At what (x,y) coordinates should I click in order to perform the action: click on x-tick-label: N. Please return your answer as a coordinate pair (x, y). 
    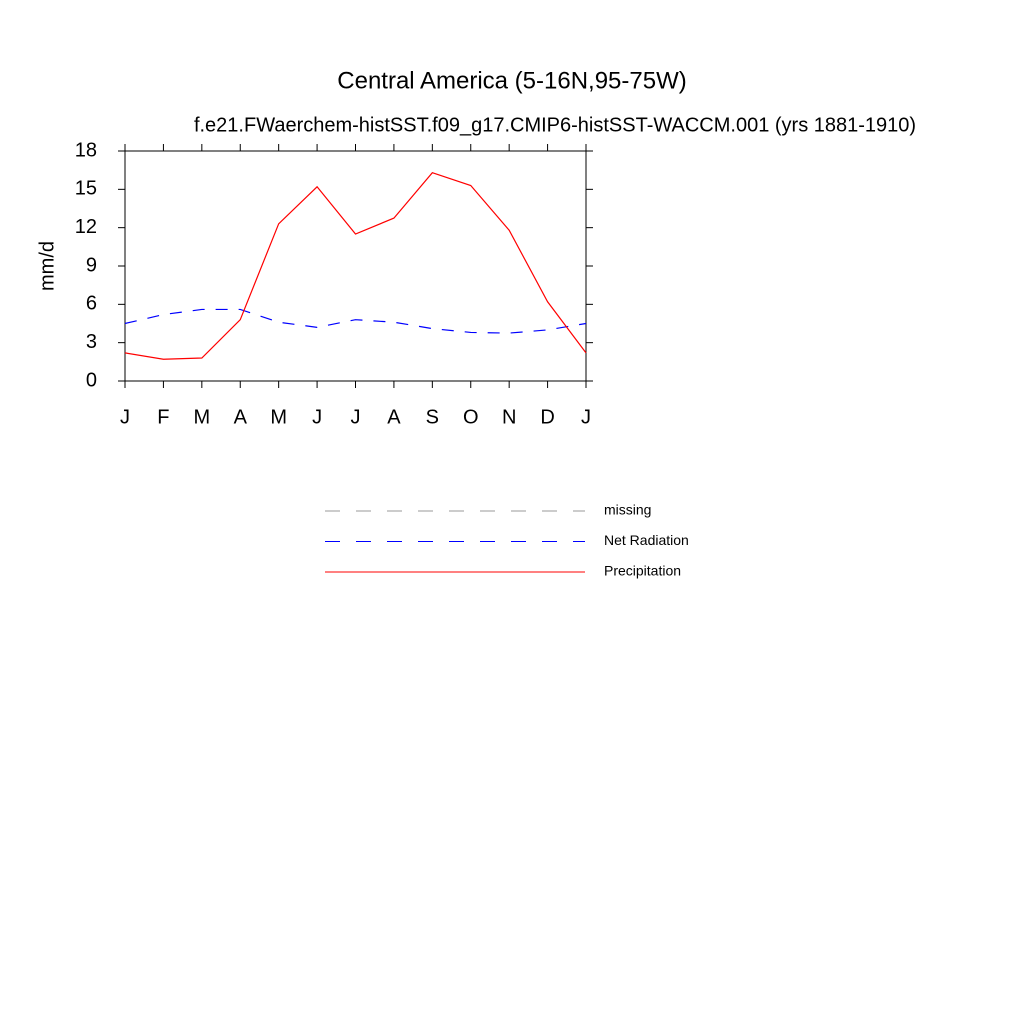
    Looking at the image, I should click on (509, 417).